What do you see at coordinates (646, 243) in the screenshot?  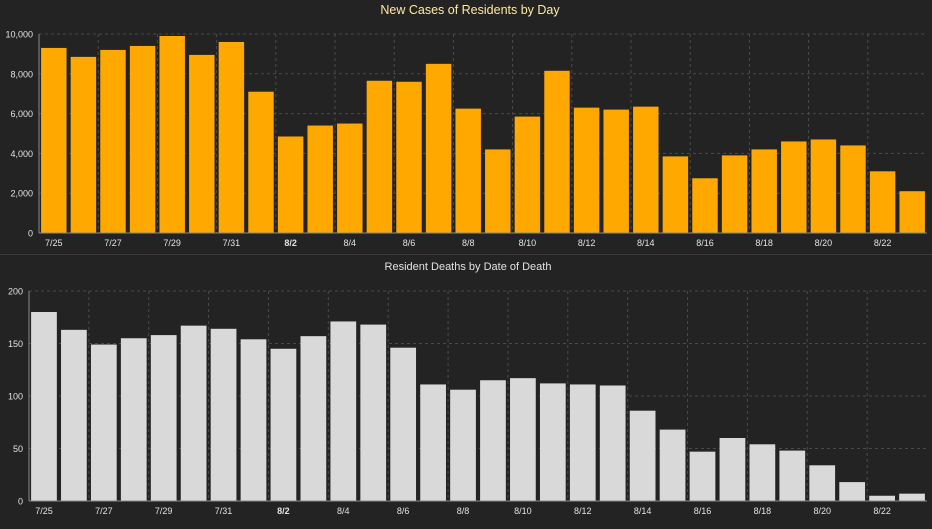 I see `cases-x-tick-label: 8/14` at bounding box center [646, 243].